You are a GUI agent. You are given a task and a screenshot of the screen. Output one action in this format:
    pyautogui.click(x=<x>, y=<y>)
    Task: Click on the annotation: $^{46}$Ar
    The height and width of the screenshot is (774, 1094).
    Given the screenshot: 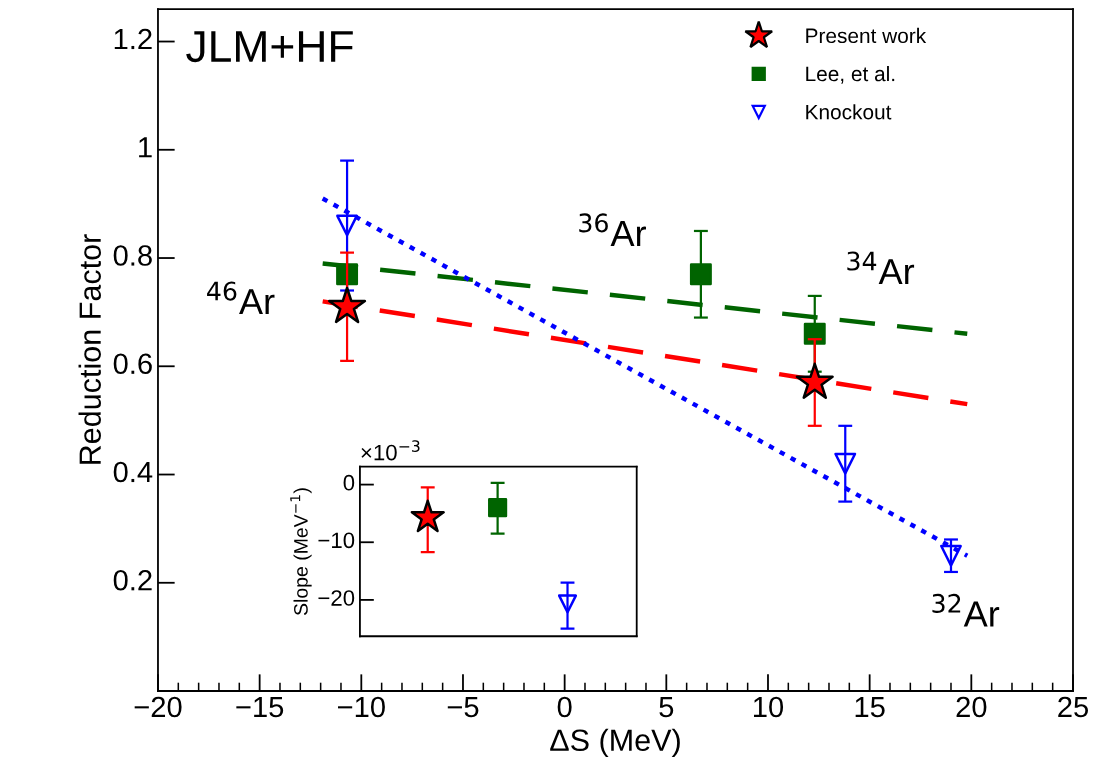 What is the action you would take?
    pyautogui.click(x=241, y=298)
    